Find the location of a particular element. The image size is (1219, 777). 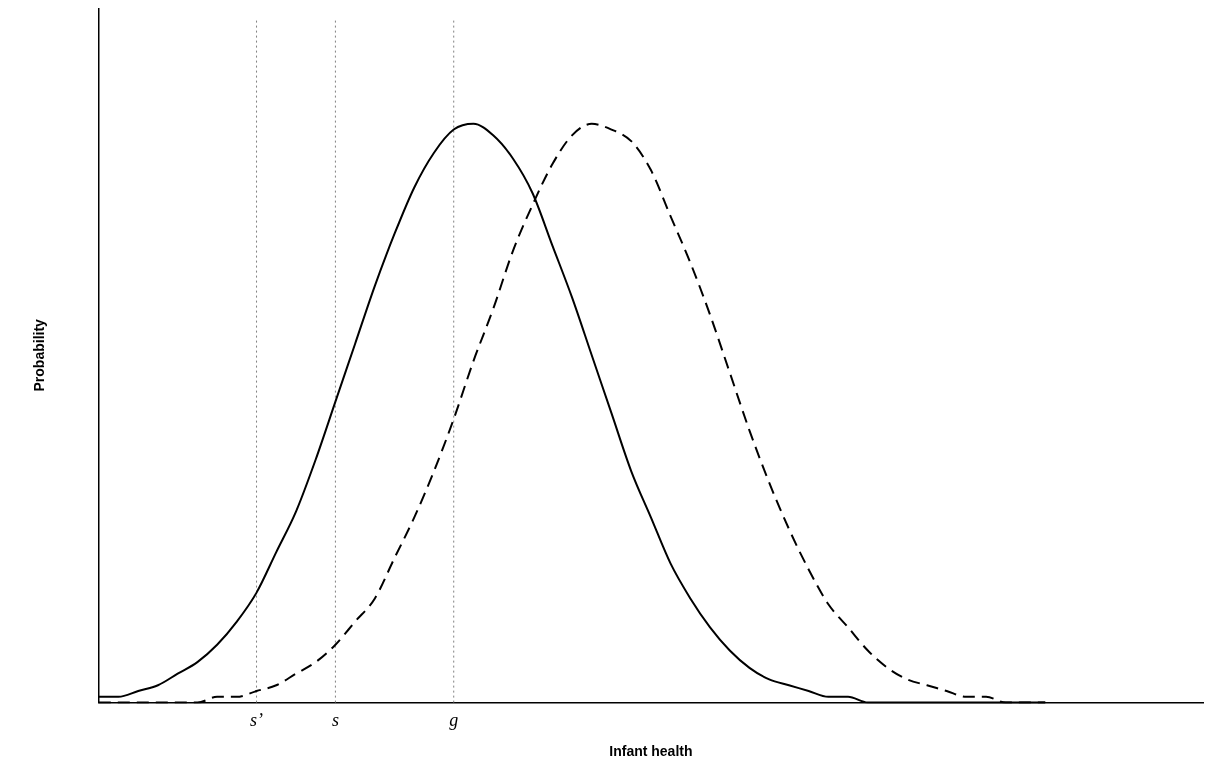

y-axis-title: Probability is located at coordinates (39, 355).